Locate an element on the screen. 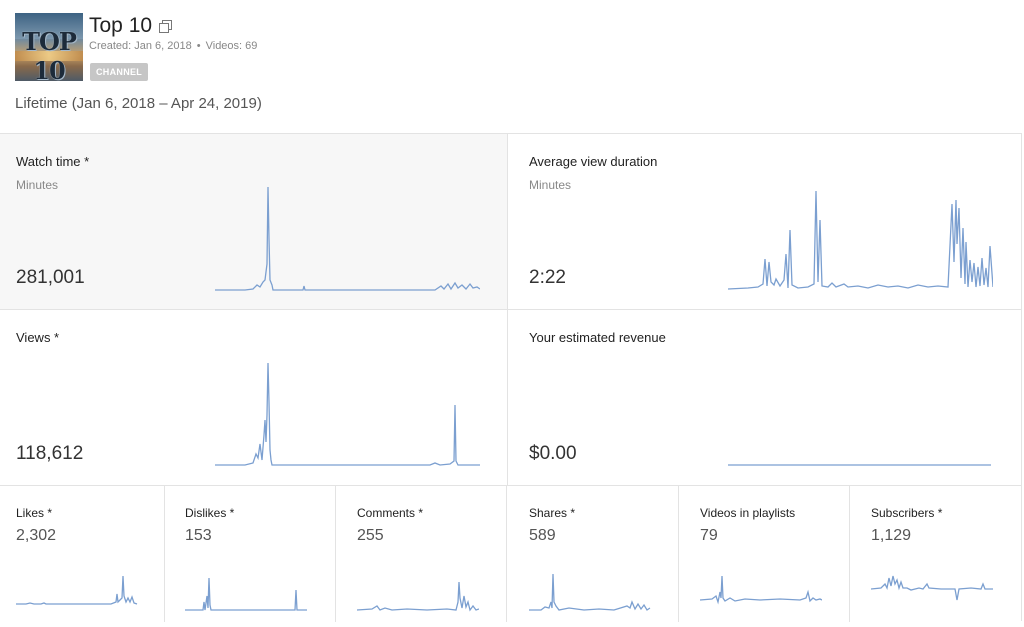  views-card: Views * 118,612 is located at coordinates (254, 398).